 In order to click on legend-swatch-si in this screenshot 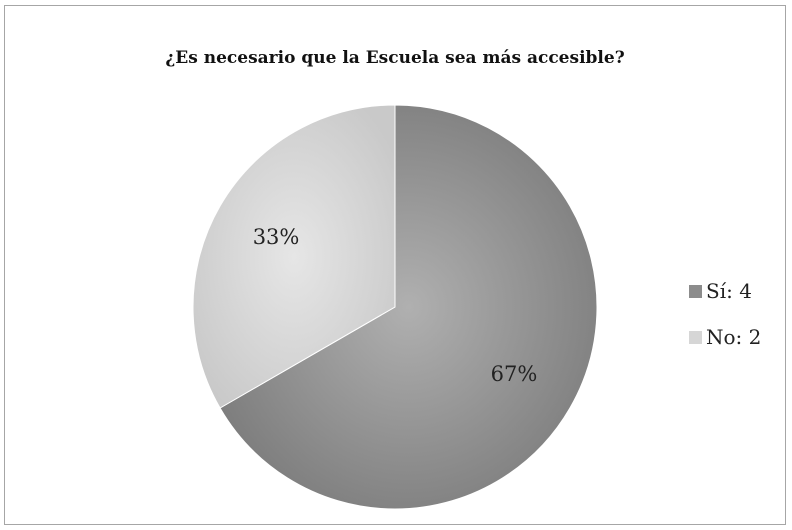, I will do `click(695, 291)`.